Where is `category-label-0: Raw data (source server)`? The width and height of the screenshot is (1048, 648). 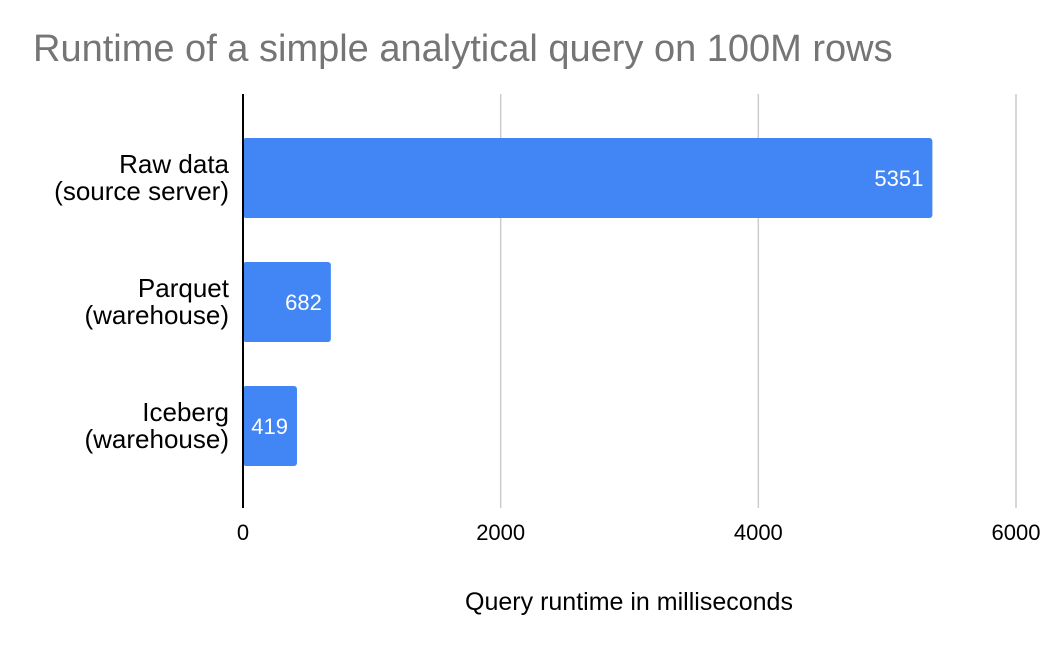
category-label-0: Raw data (source server) is located at coordinates (141, 177).